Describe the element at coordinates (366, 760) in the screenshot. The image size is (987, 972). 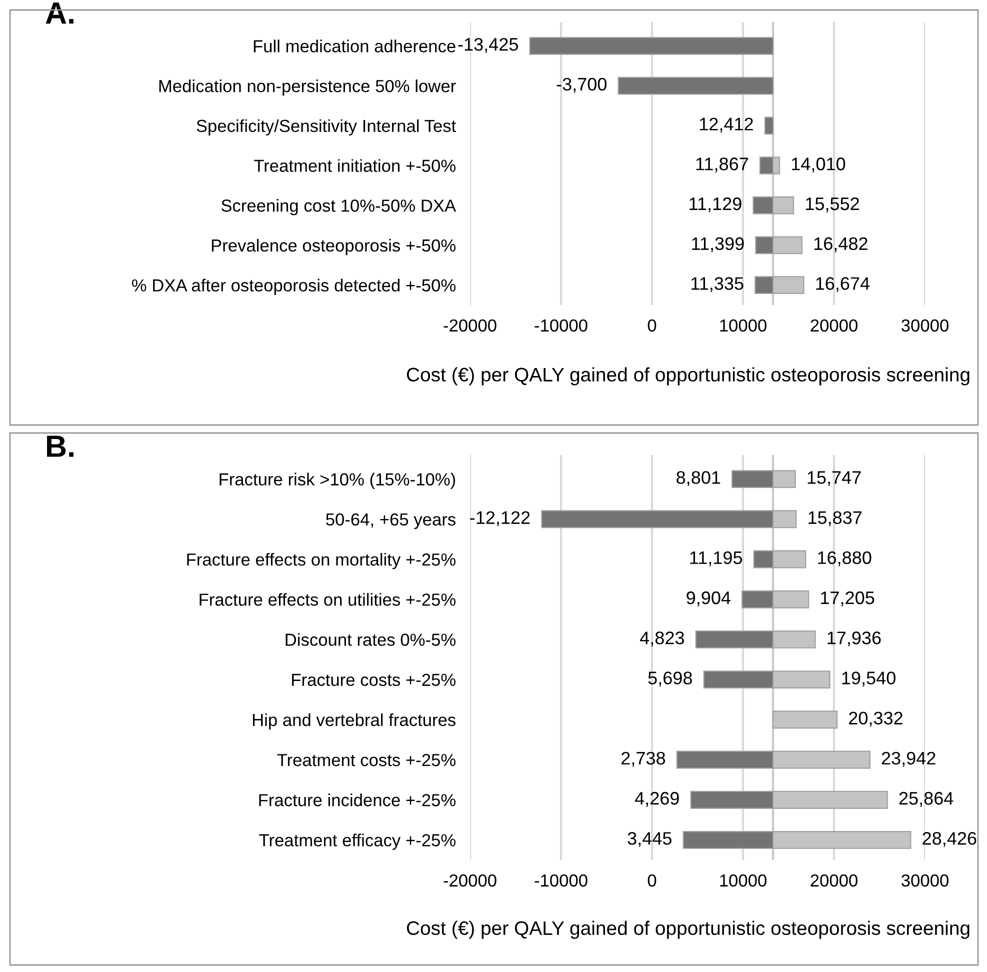
I see `y-tick-label: Treatment costs +-25%` at that location.